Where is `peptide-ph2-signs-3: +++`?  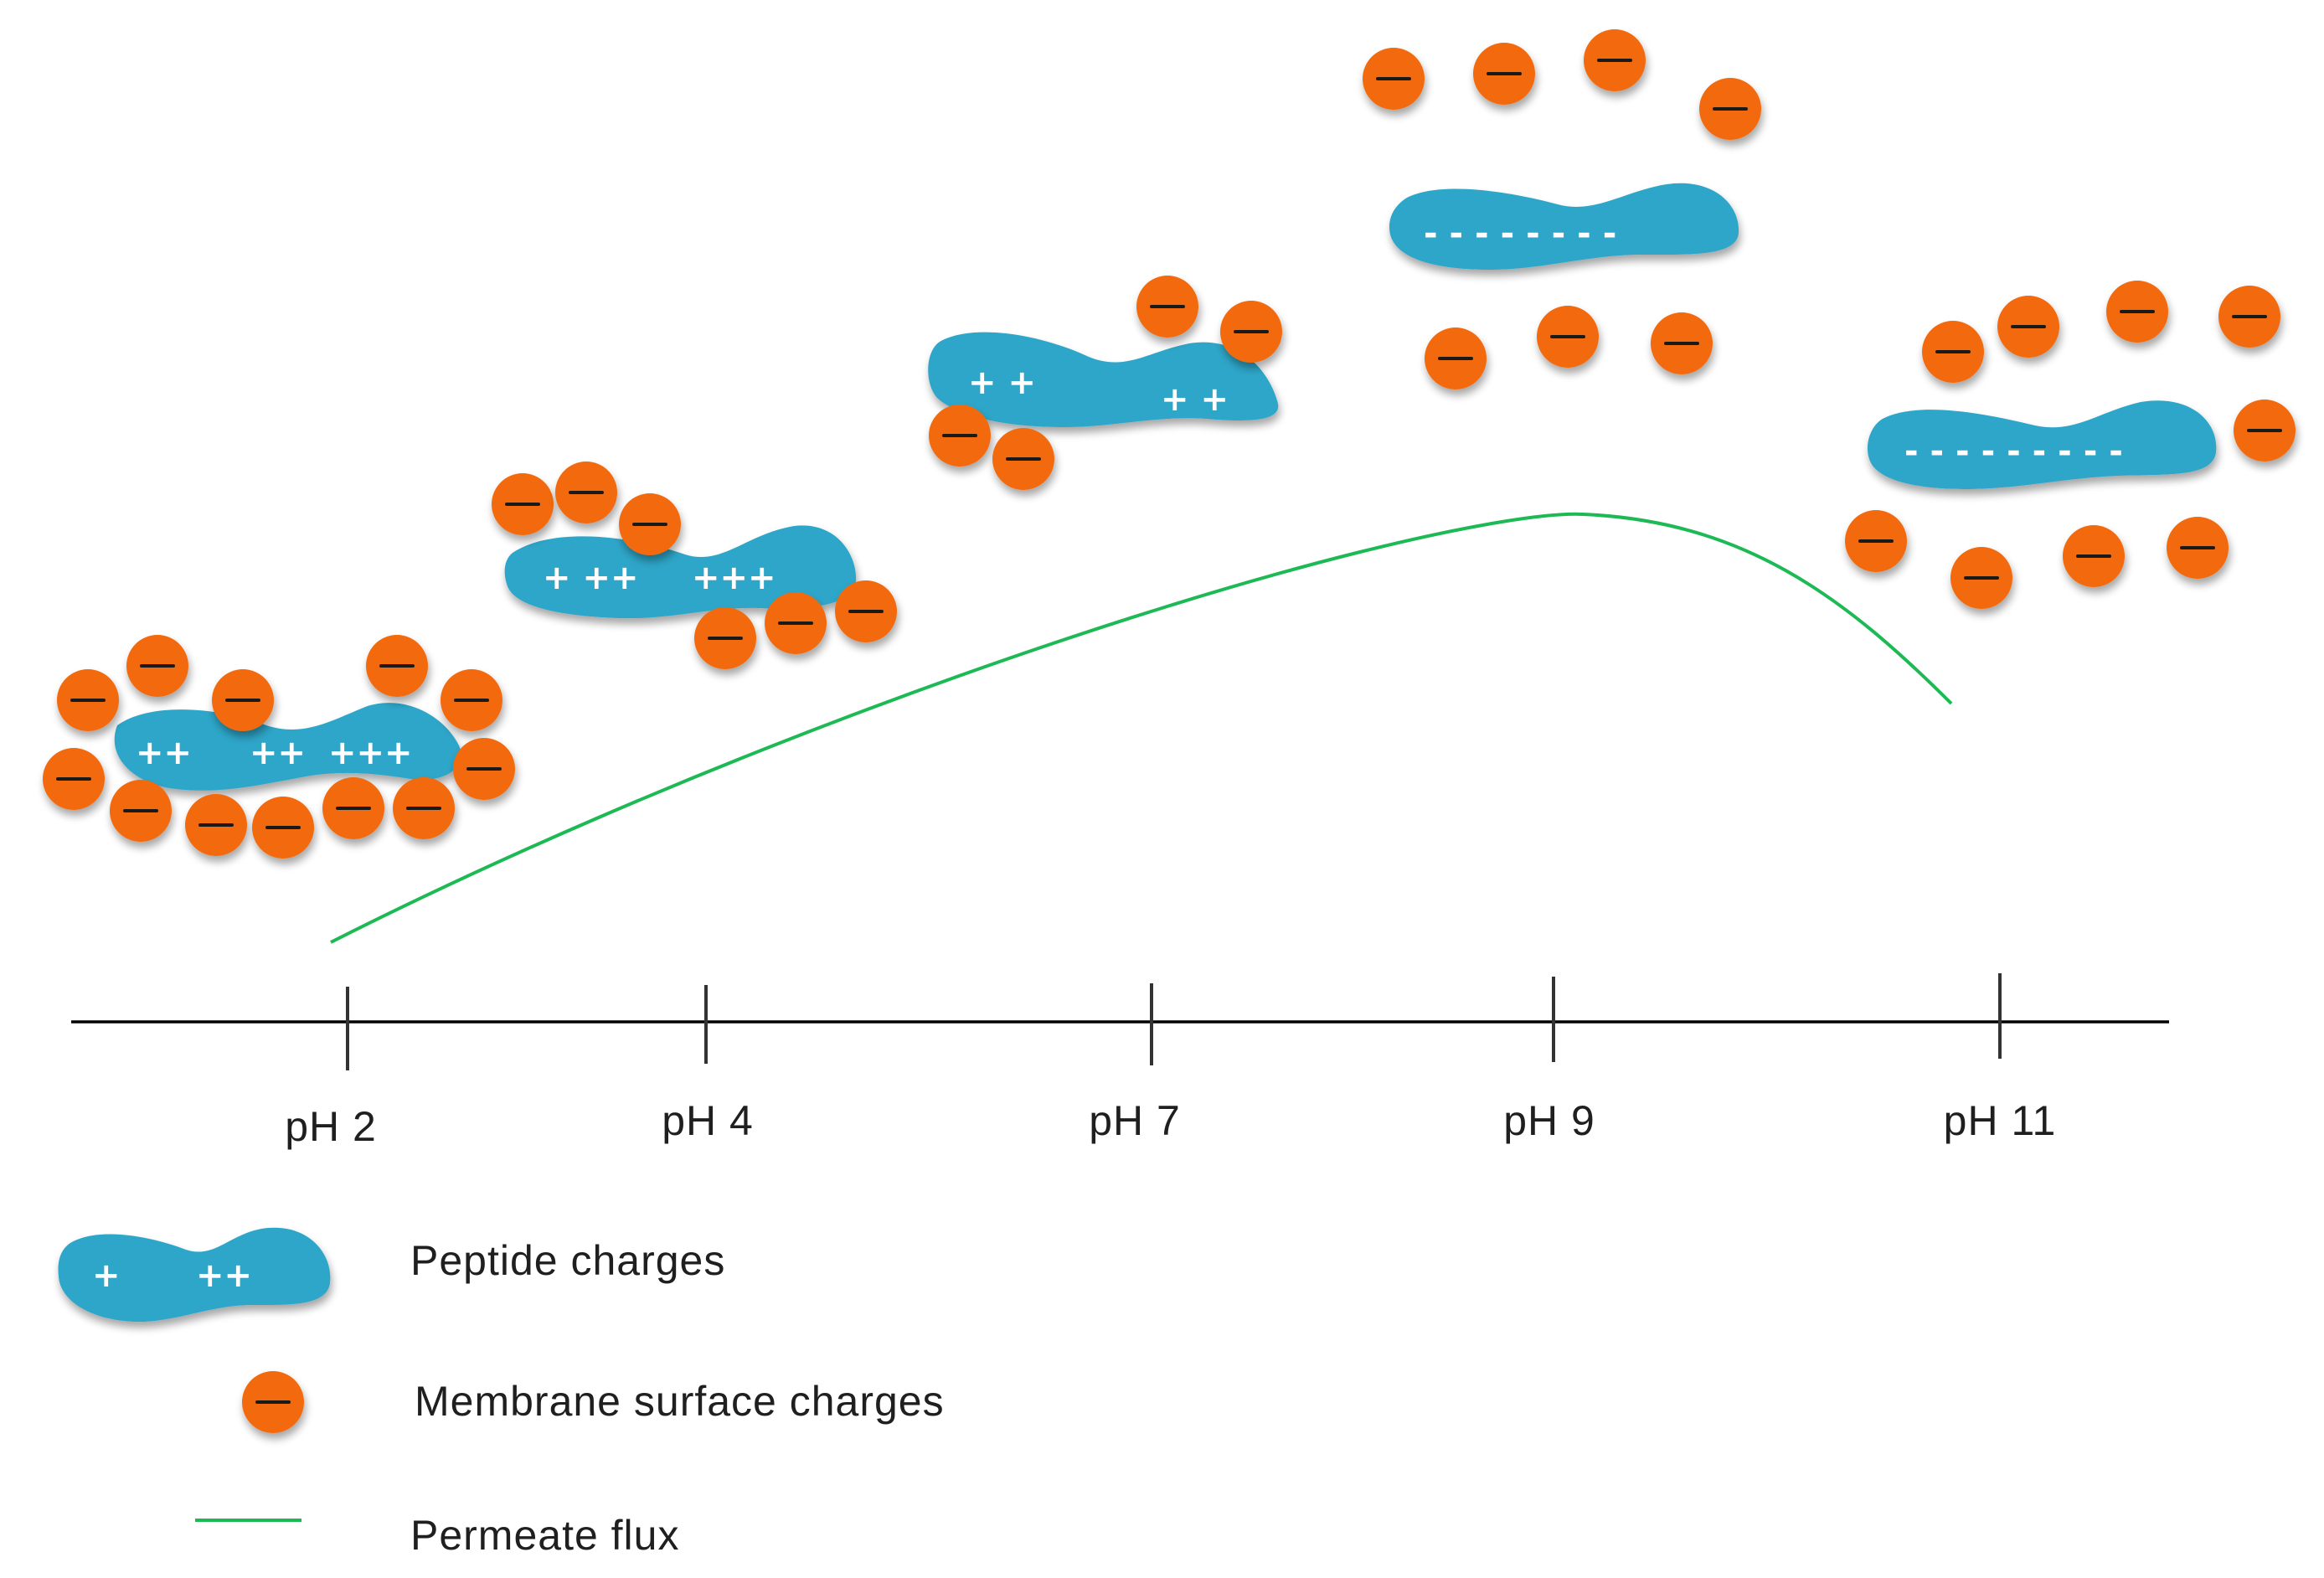 peptide-ph2-signs-3: +++ is located at coordinates (370, 753).